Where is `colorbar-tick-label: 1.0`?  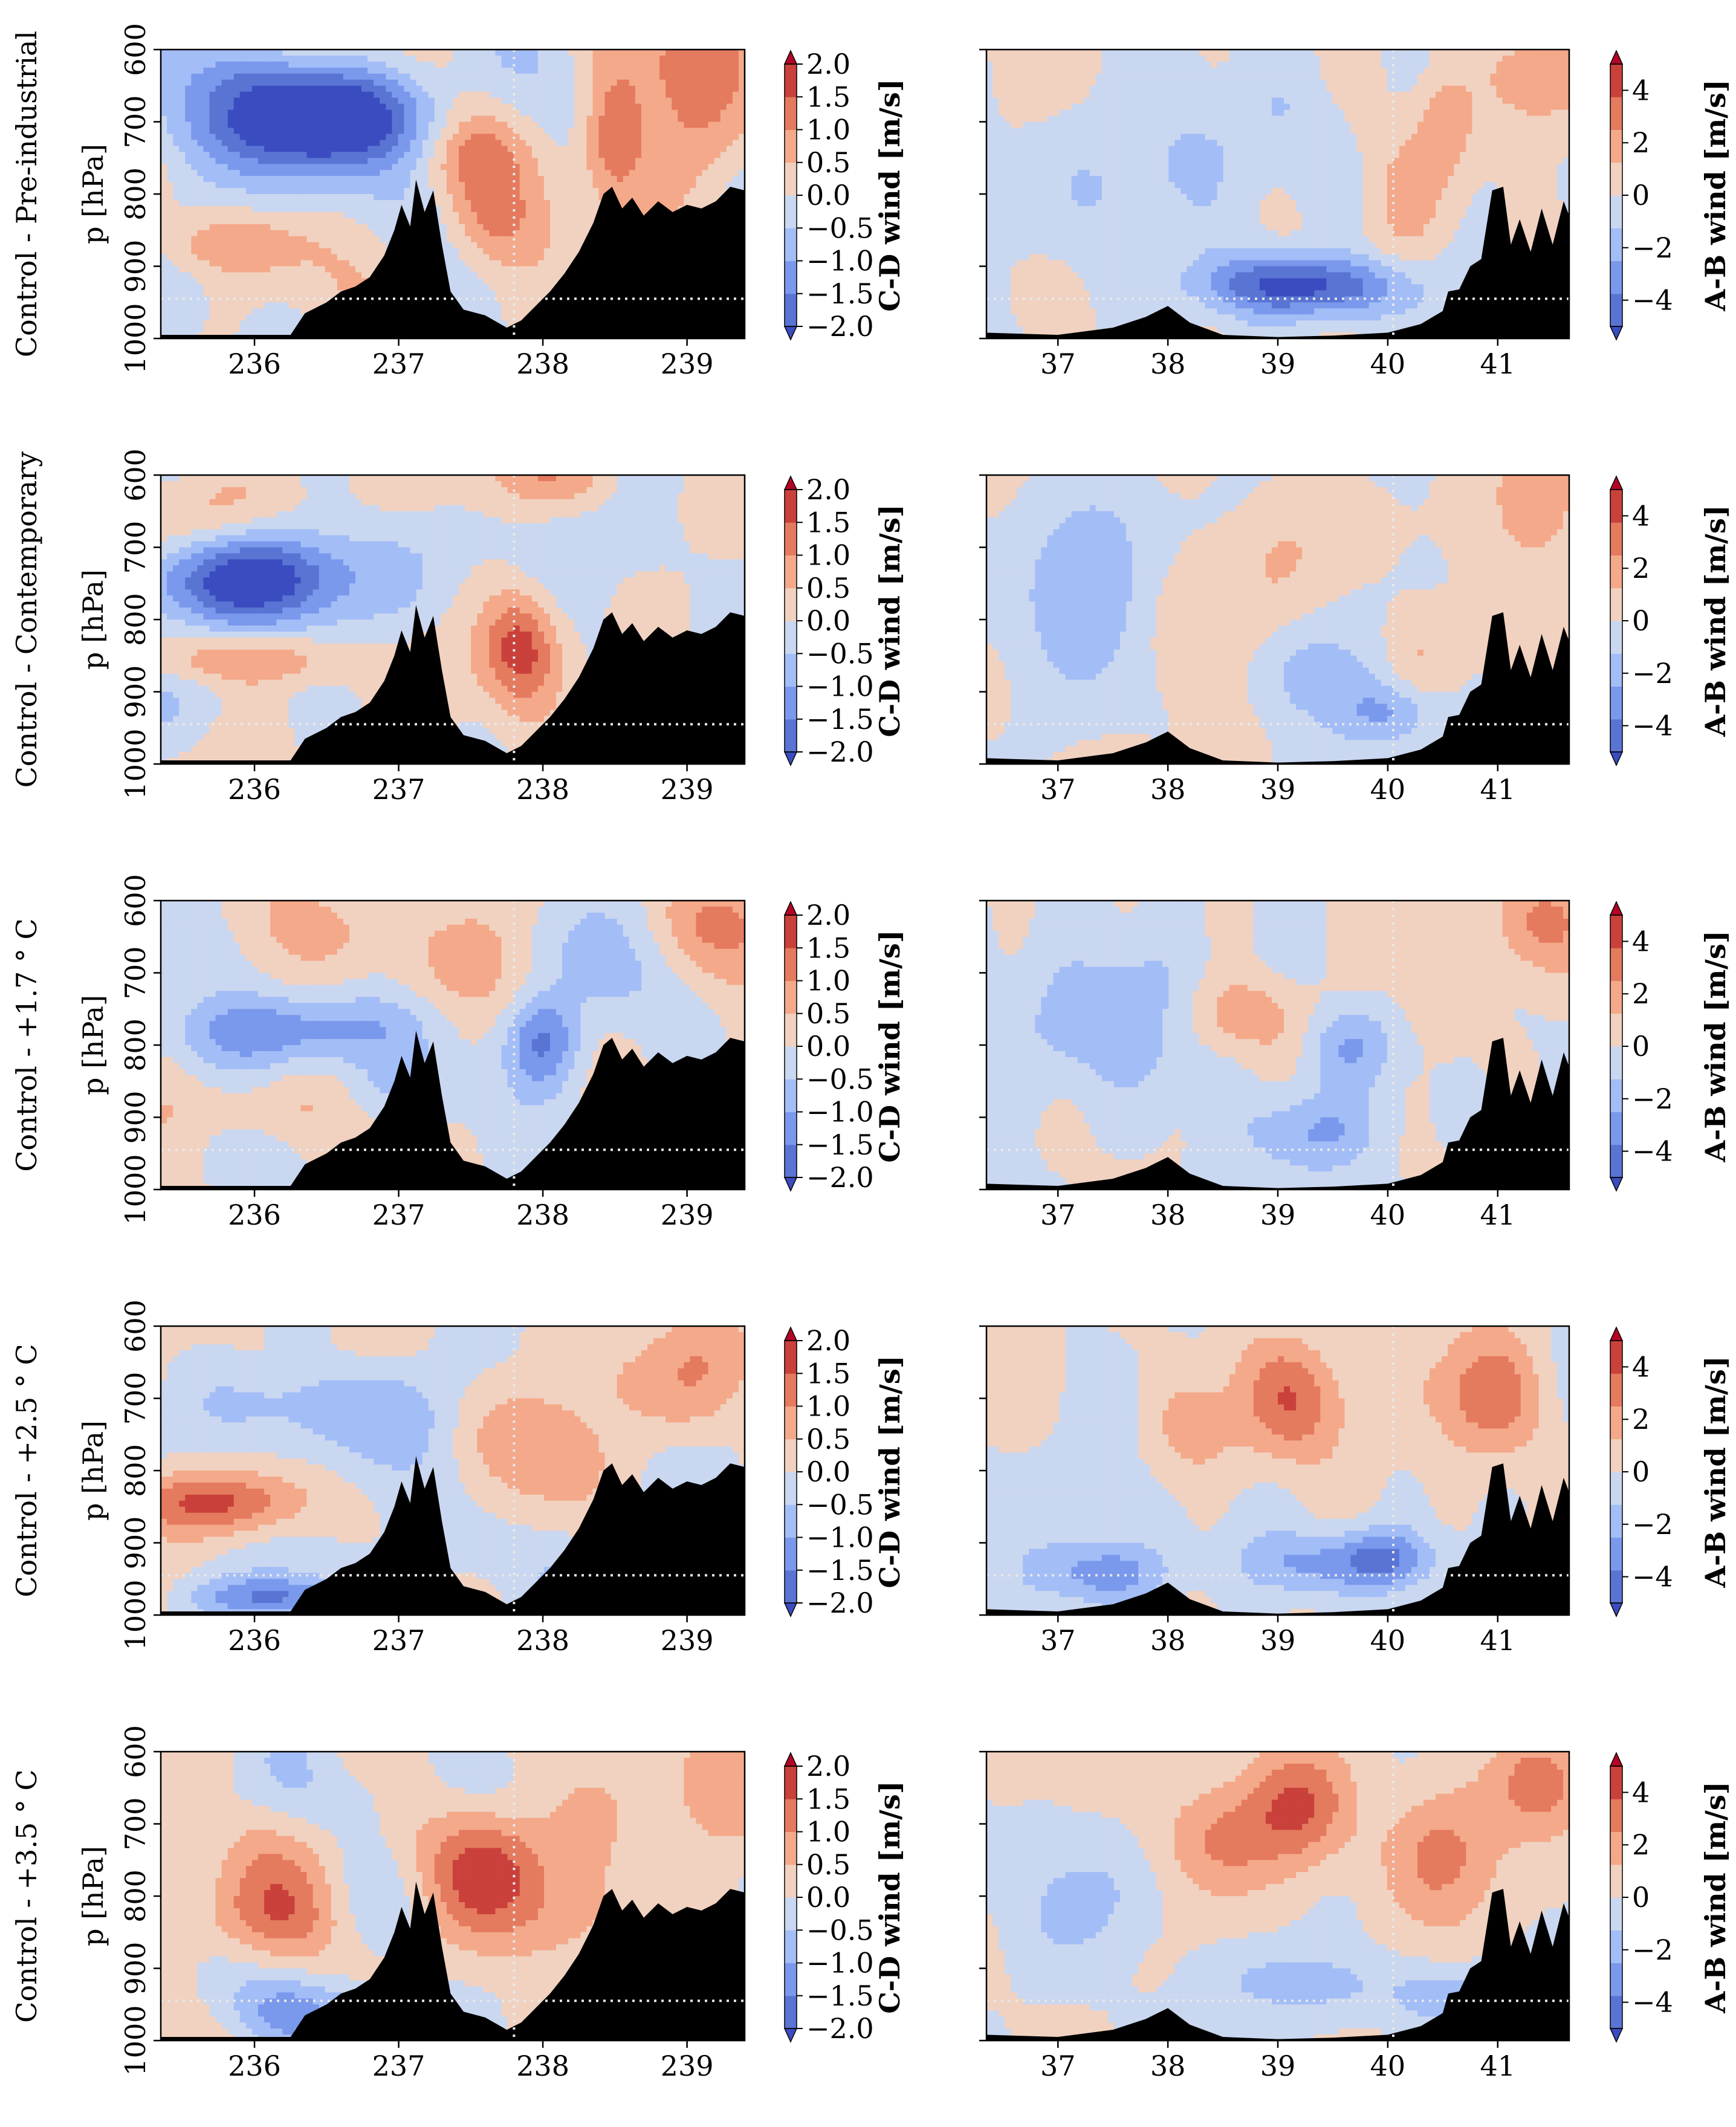 colorbar-tick-label: 1.0 is located at coordinates (828, 1832).